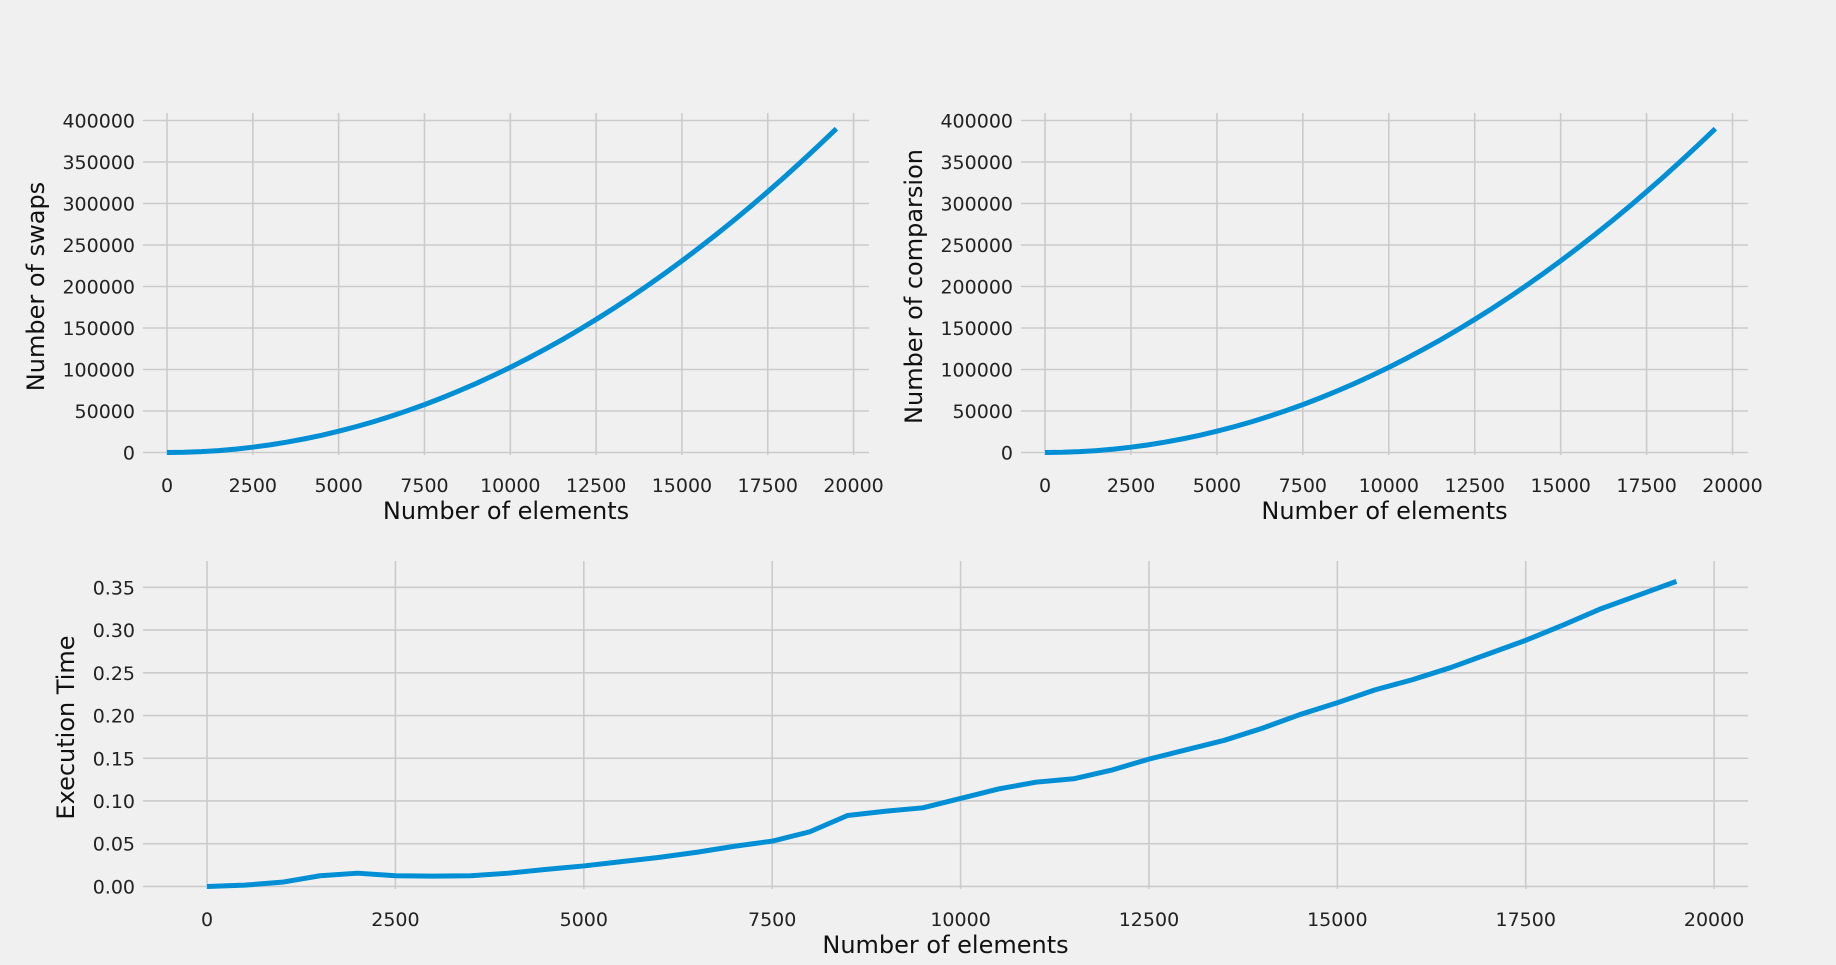 This screenshot has width=1836, height=965. Describe the element at coordinates (114, 588) in the screenshot. I see `y-tick-label: 0.35` at that location.